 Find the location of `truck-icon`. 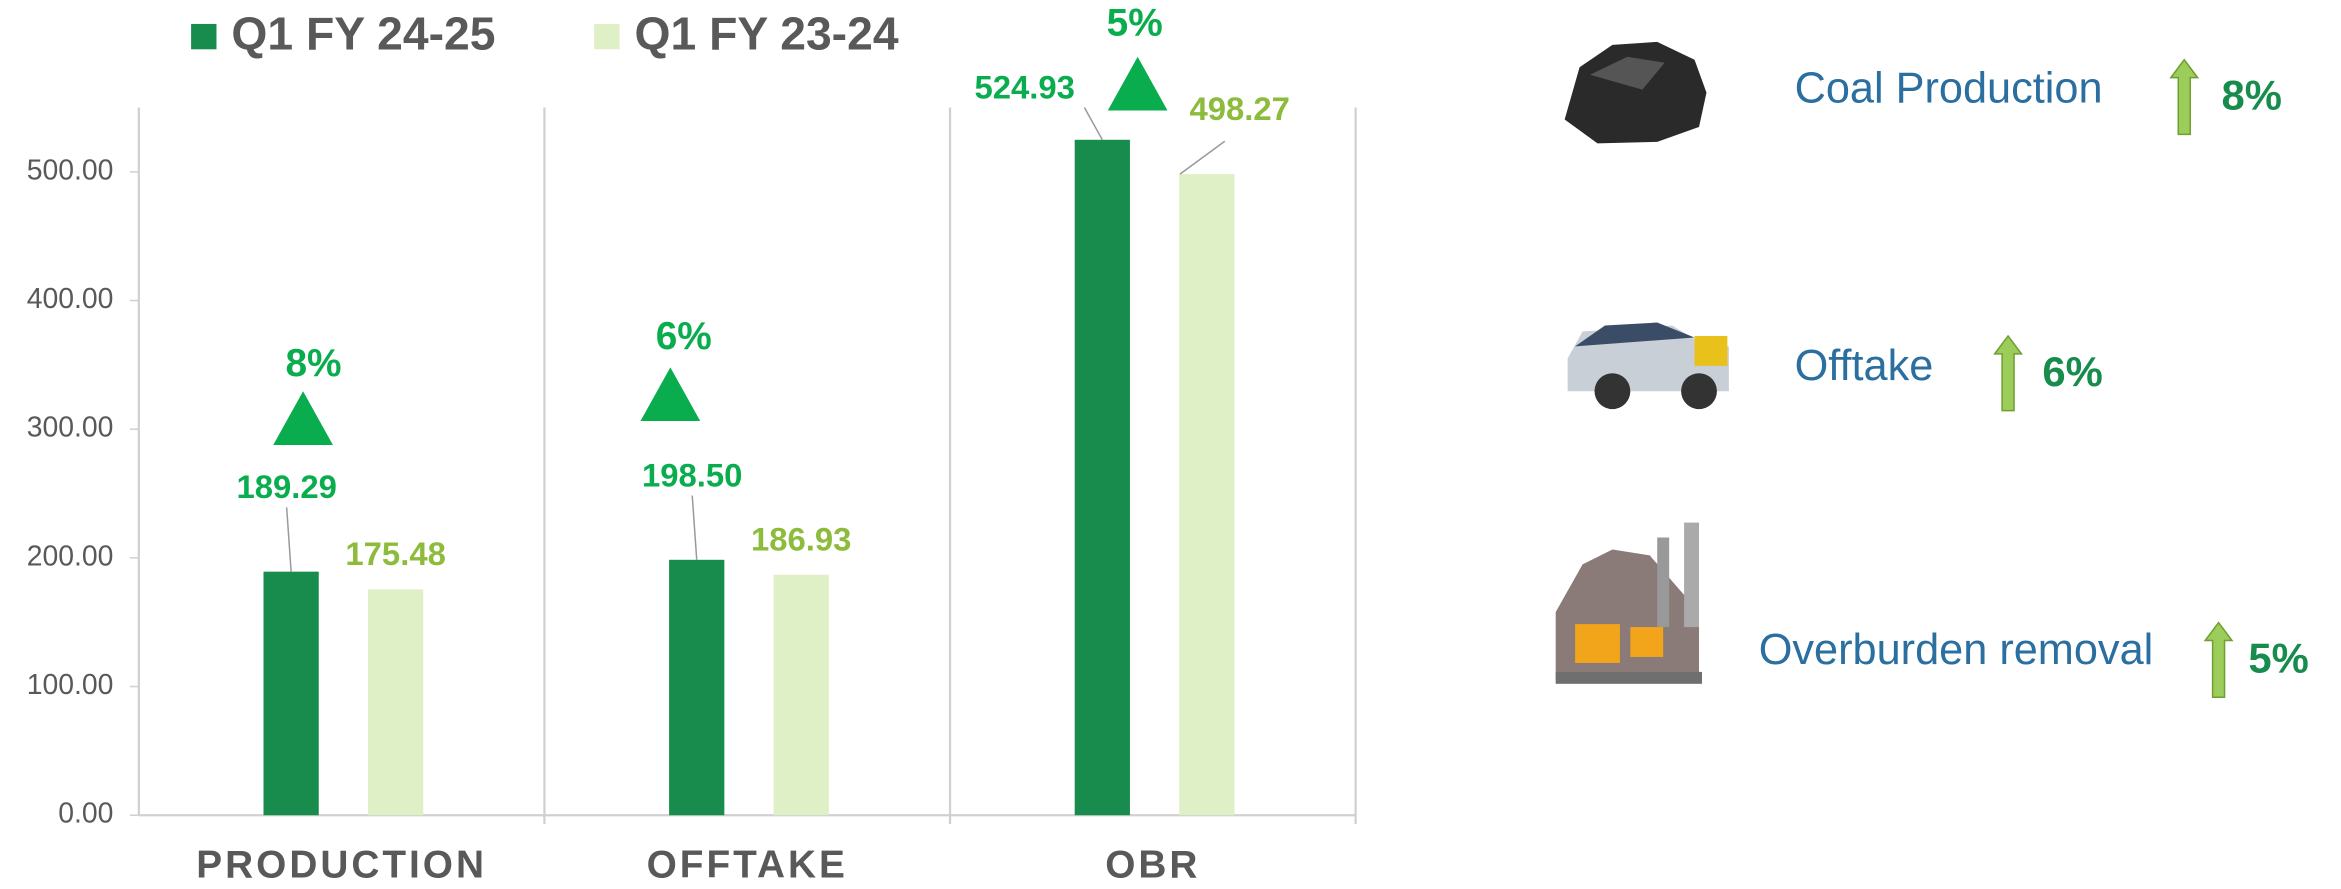

truck-icon is located at coordinates (1648, 366).